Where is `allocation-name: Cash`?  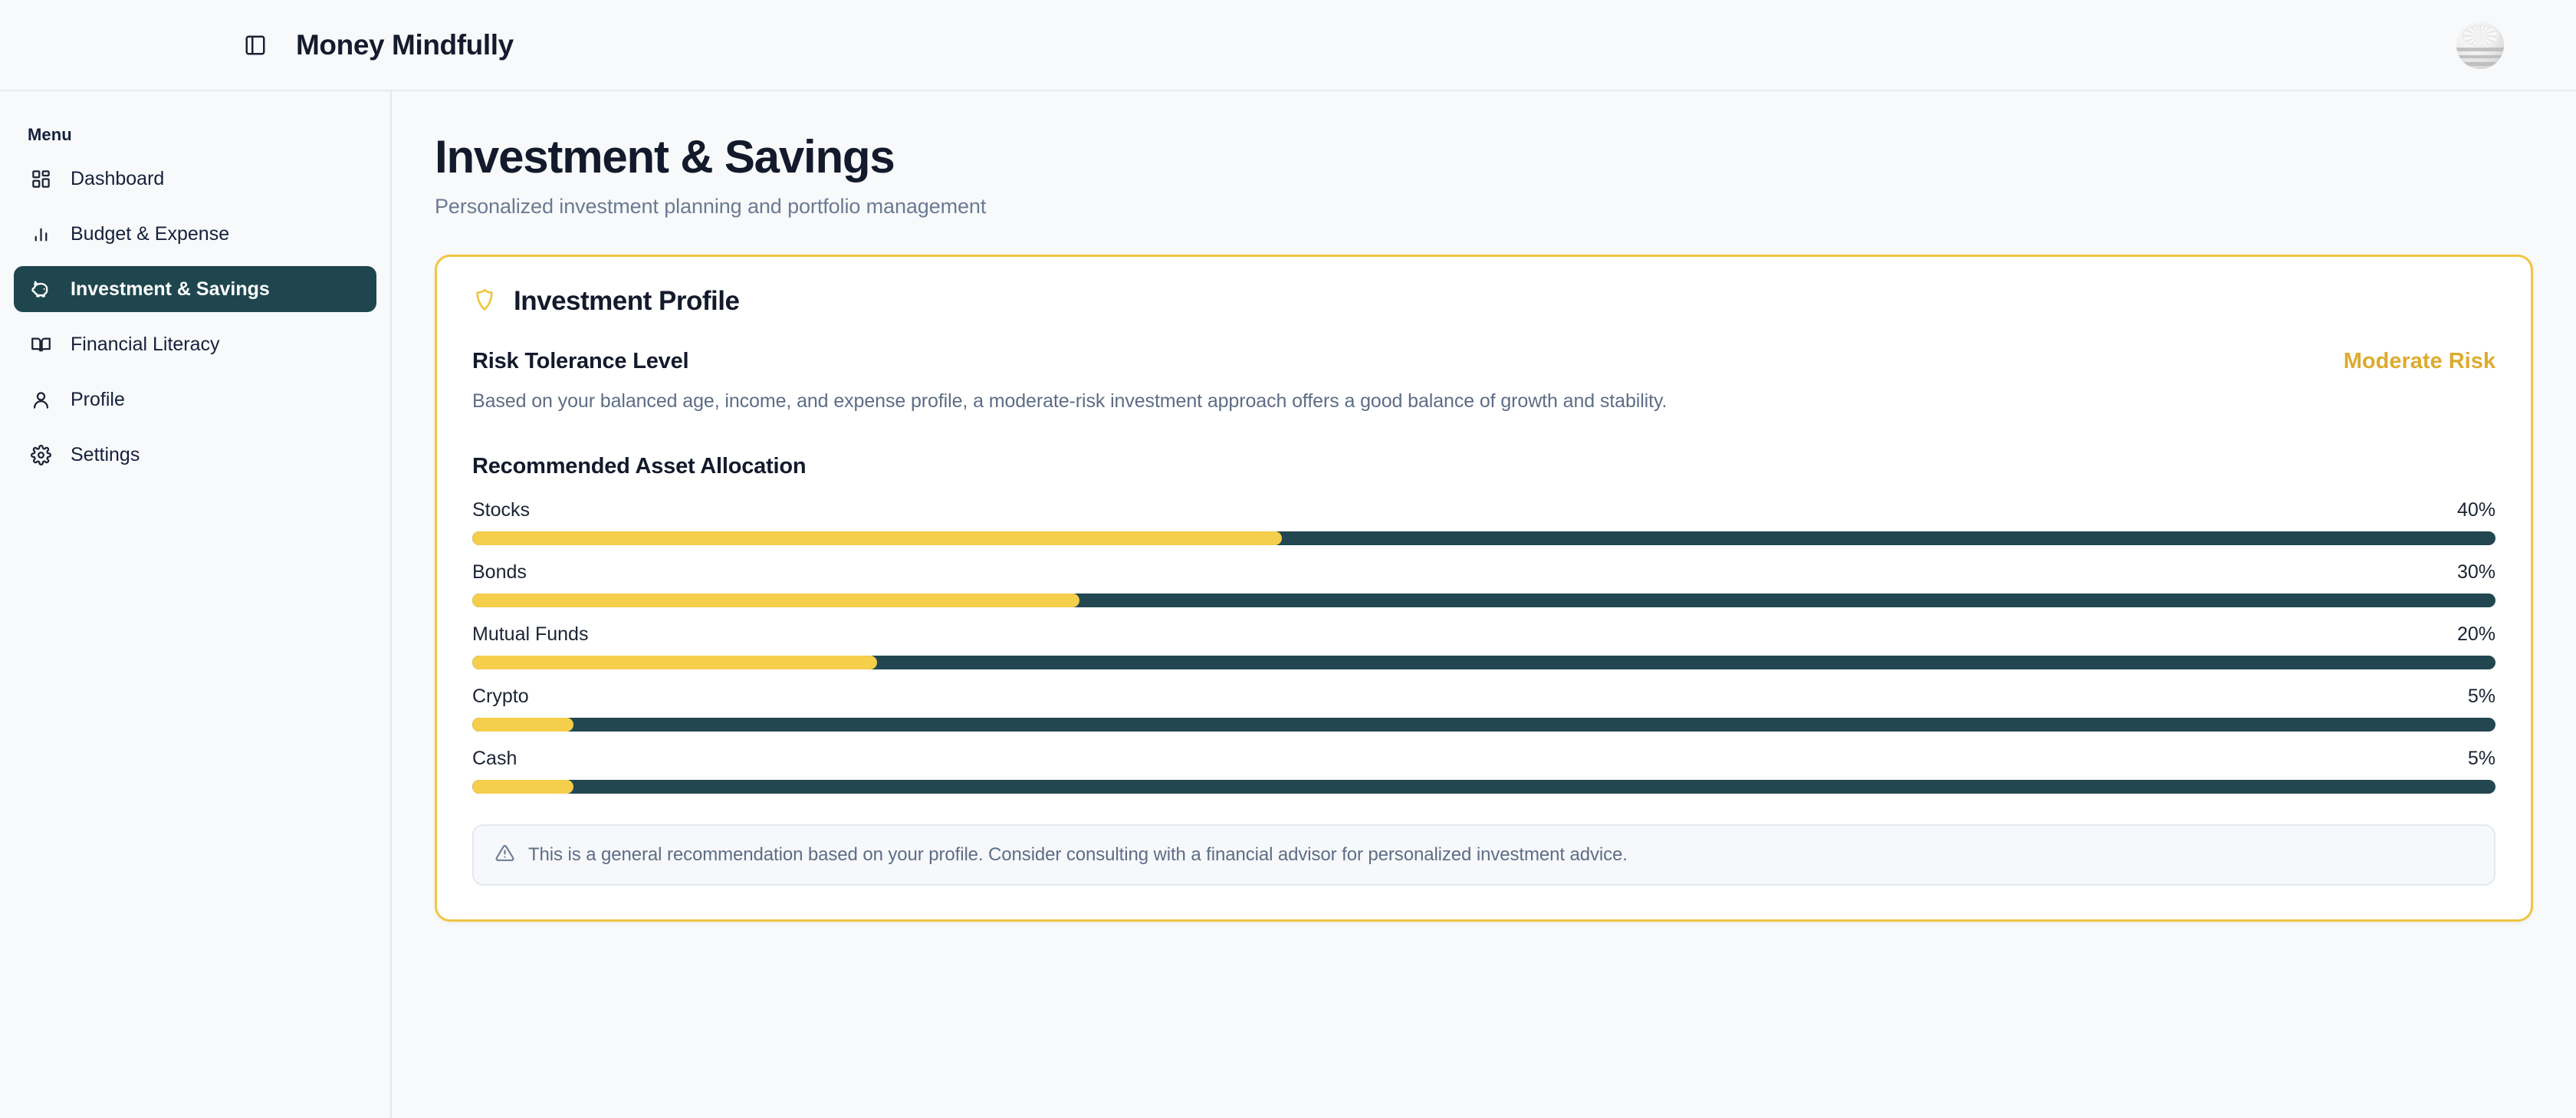 allocation-name: Cash is located at coordinates (495, 759).